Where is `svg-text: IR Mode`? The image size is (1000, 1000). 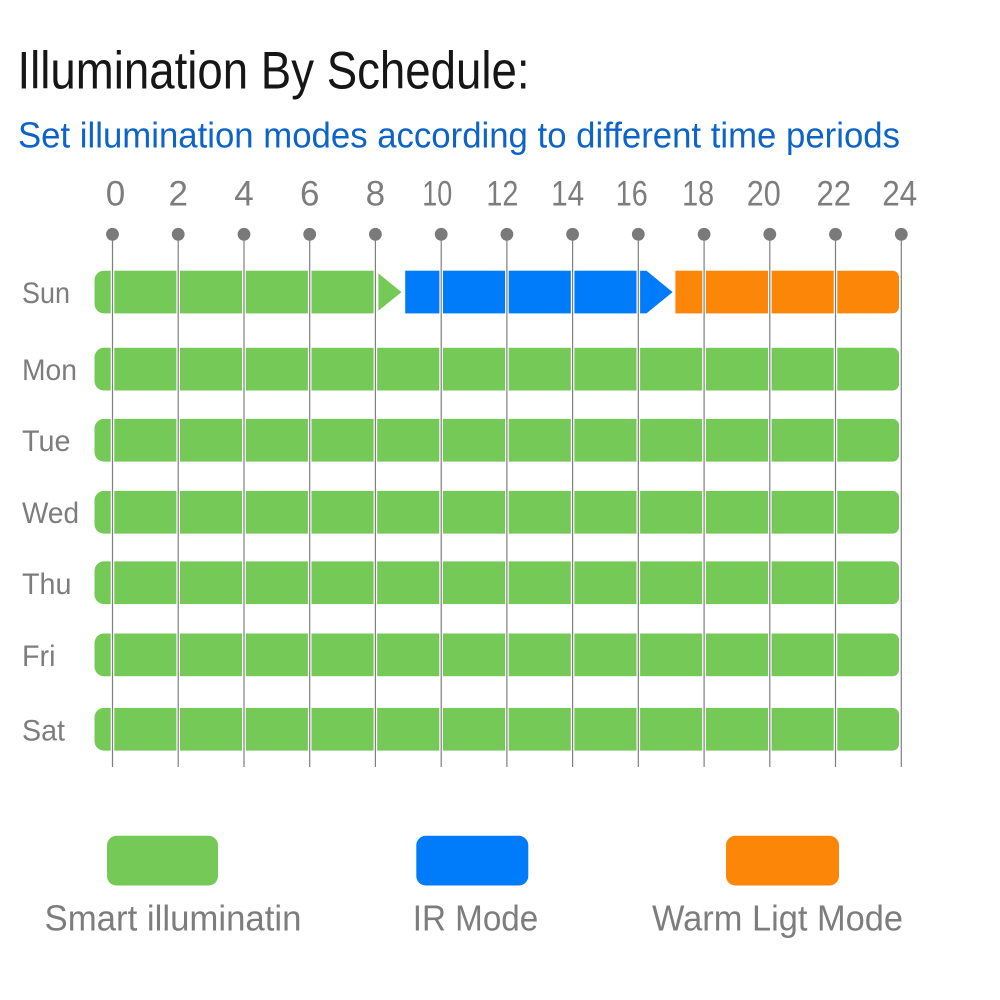 svg-text: IR Mode is located at coordinates (476, 918).